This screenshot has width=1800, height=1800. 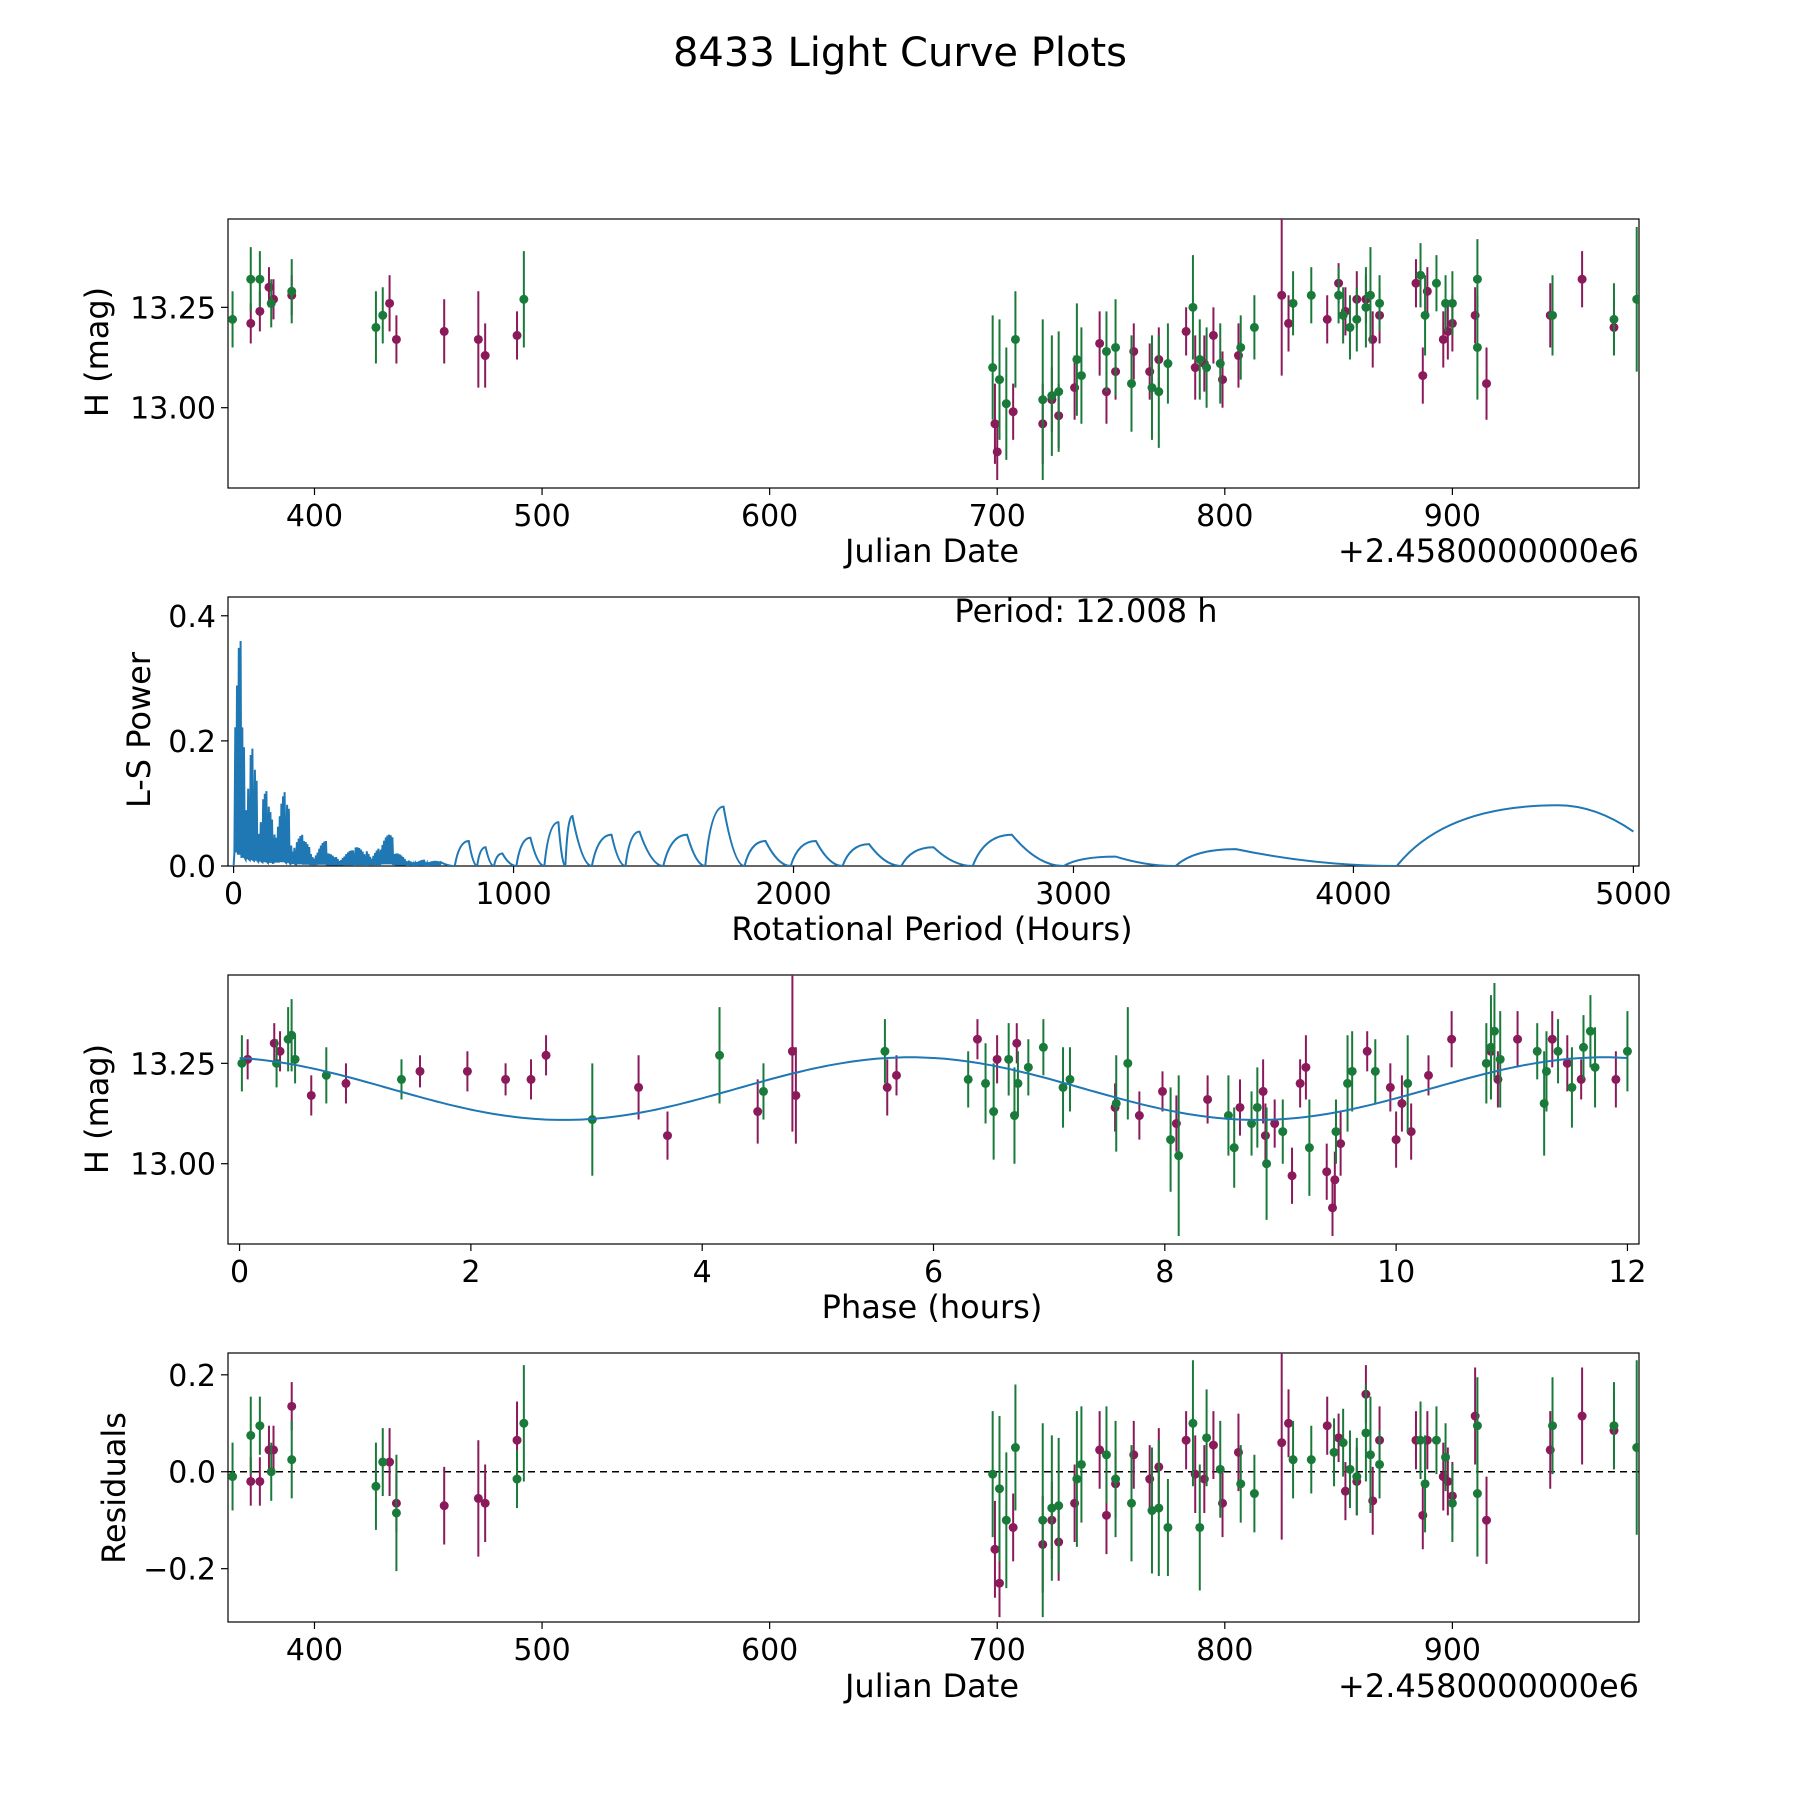 I want to click on res-x-tick-label: 900, so click(x=1452, y=1650).